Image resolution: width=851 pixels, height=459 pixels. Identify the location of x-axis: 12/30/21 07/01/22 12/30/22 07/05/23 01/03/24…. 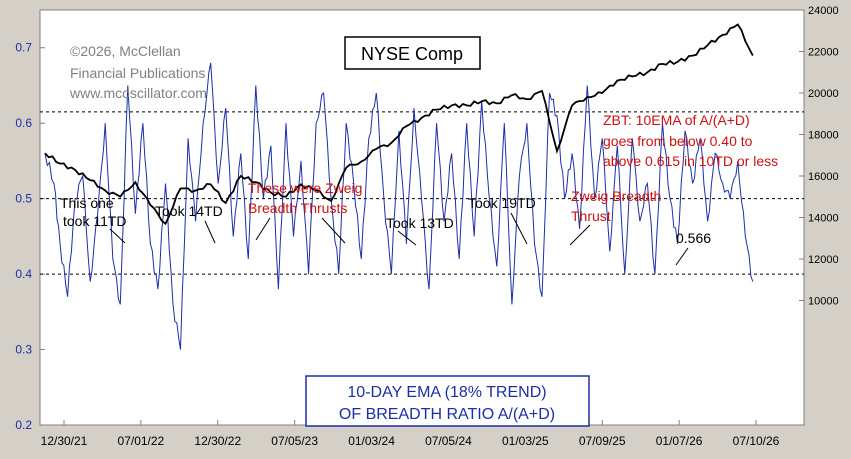
(410, 441).